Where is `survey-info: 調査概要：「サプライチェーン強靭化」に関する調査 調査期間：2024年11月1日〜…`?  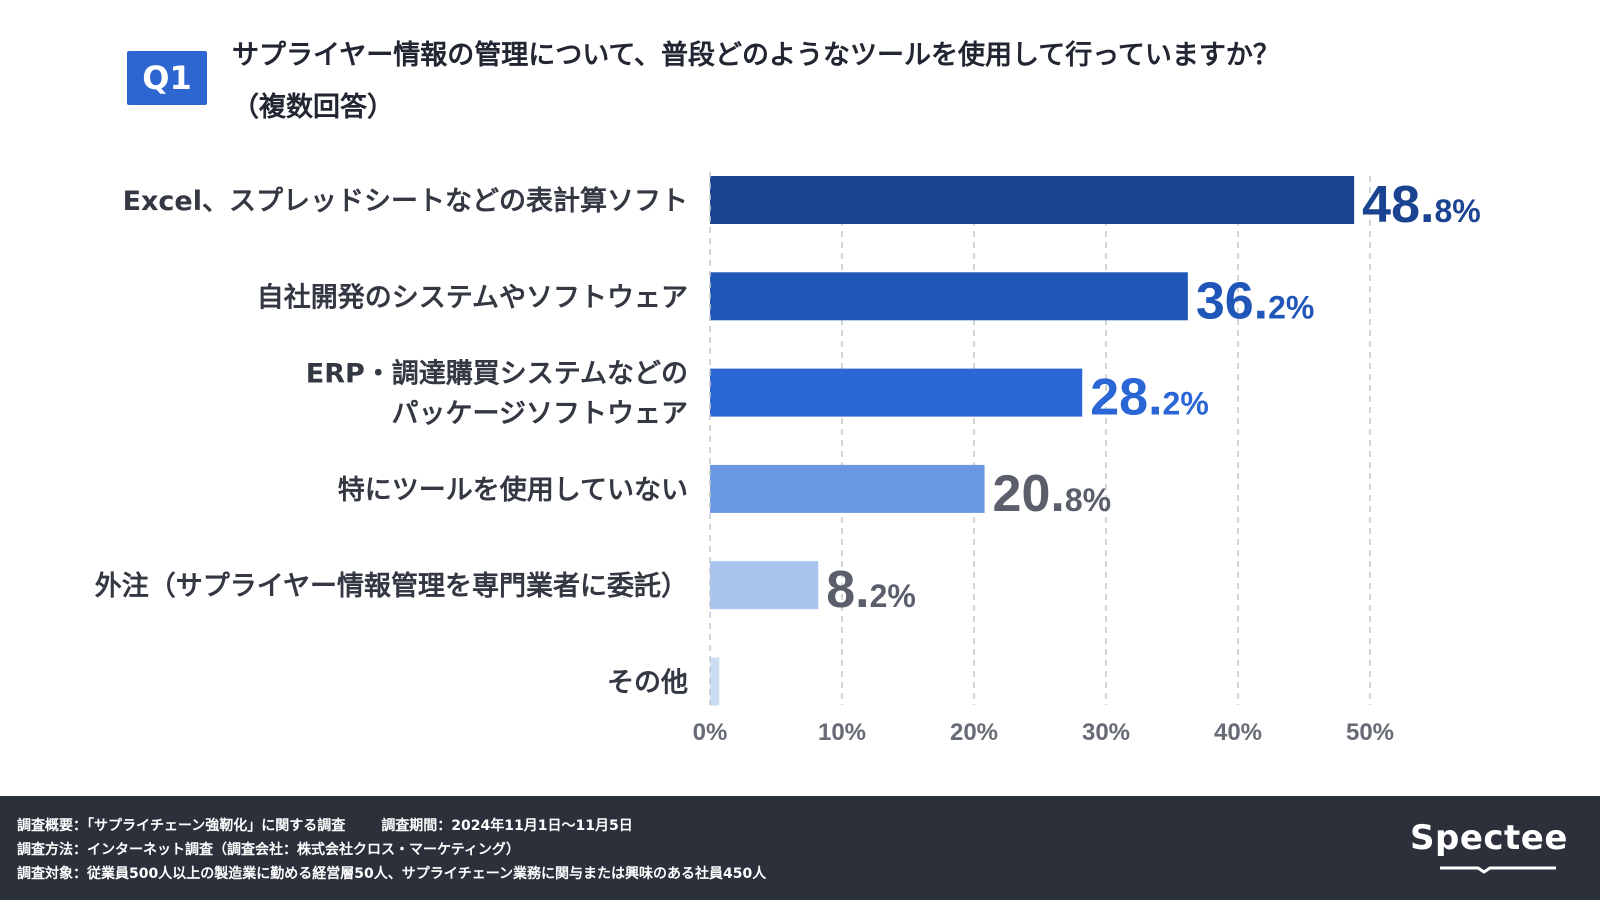
survey-info: 調査概要：「サプライチェーン強靭化」に関する調査 調査期間：2024年11月1日〜… is located at coordinates (391, 850).